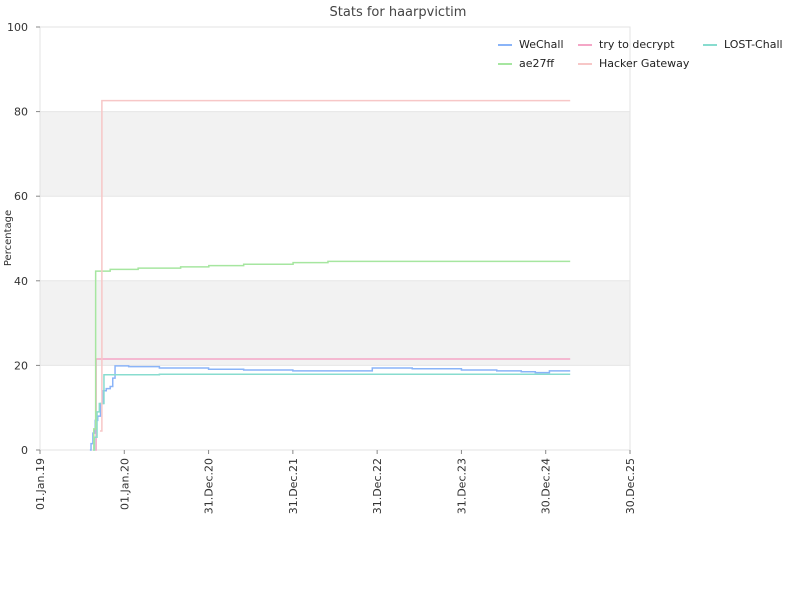  Describe the element at coordinates (17, 27) in the screenshot. I see `y-tick-label: 100` at that location.